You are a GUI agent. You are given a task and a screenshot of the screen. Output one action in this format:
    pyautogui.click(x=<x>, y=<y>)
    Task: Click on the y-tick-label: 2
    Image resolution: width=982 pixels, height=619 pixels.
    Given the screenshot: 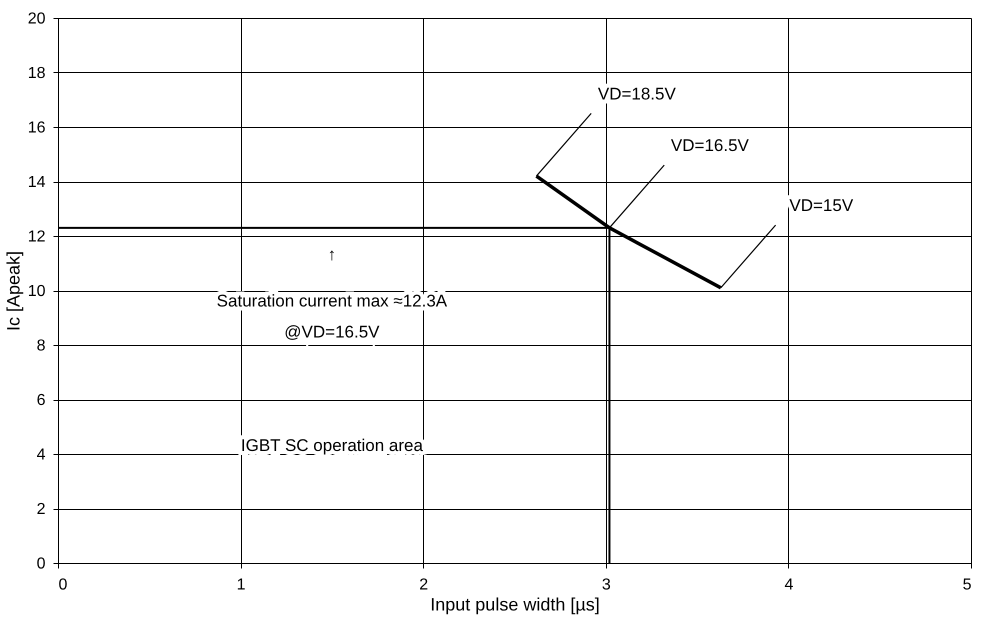 What is the action you would take?
    pyautogui.click(x=41, y=509)
    